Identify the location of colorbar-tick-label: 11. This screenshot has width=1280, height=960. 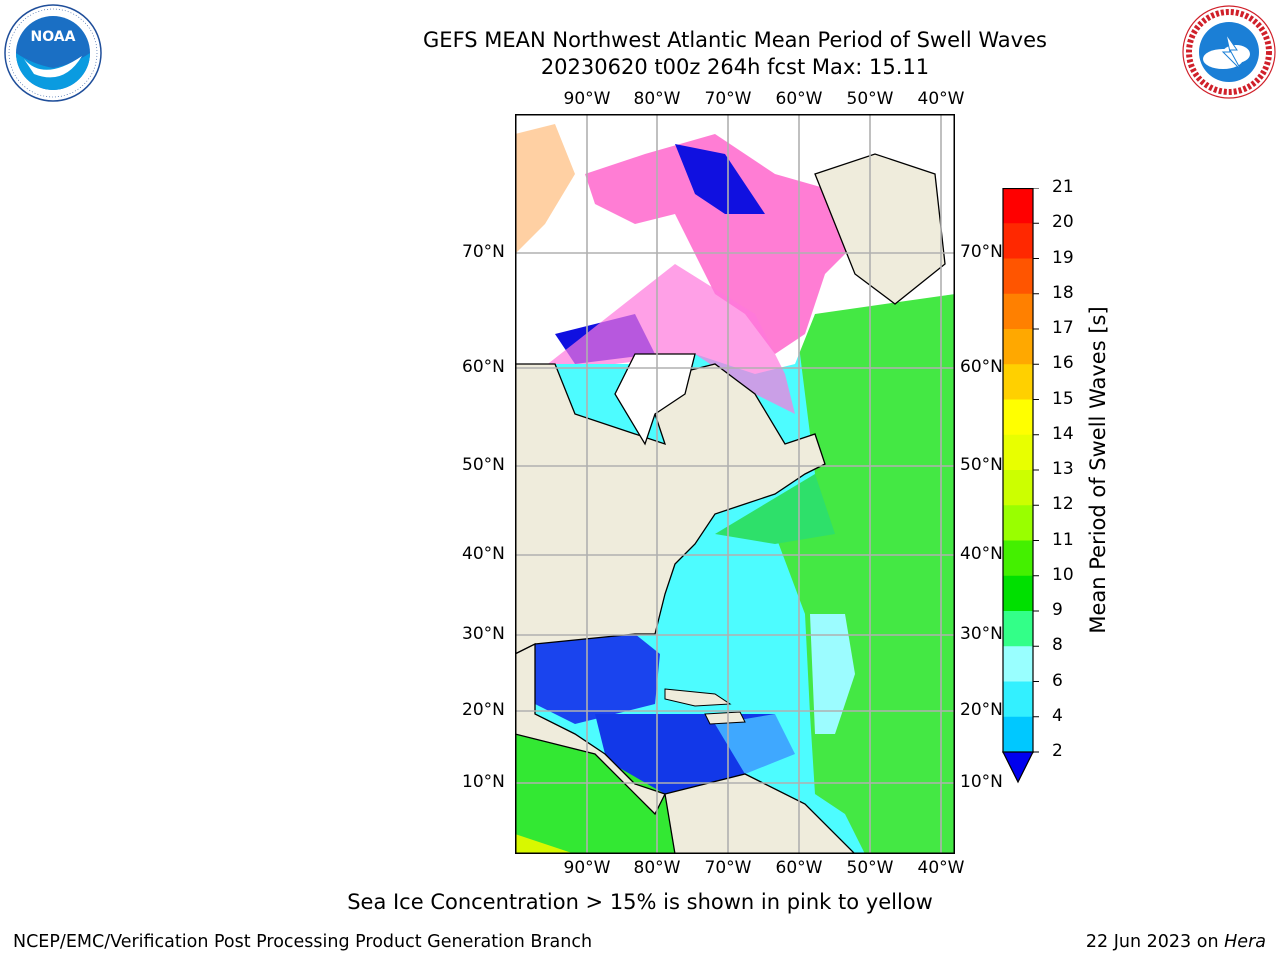
(1063, 539).